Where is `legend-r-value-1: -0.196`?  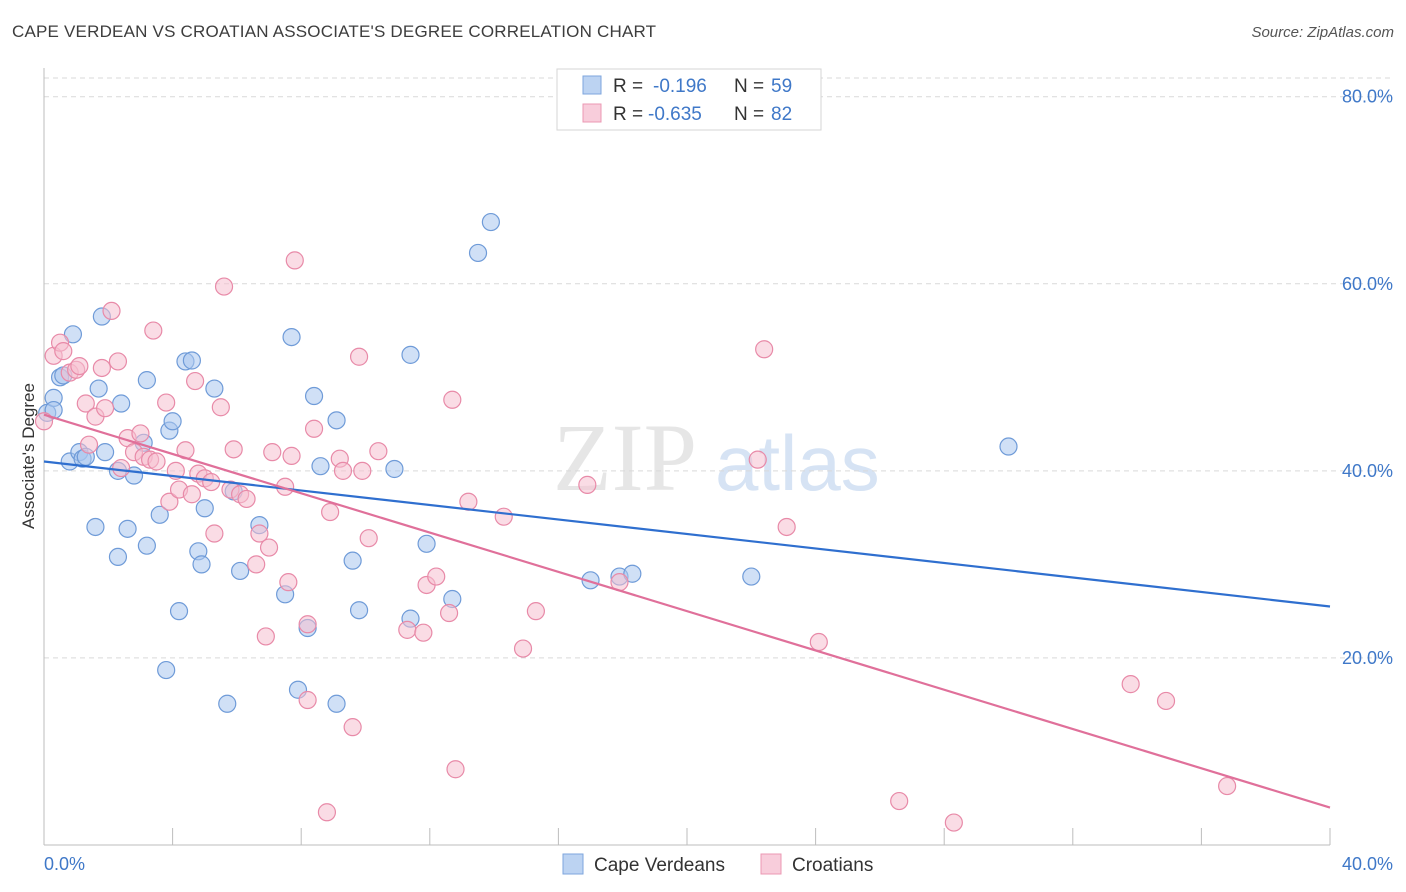
legend-r-value-1: -0.196 is located at coordinates (680, 86).